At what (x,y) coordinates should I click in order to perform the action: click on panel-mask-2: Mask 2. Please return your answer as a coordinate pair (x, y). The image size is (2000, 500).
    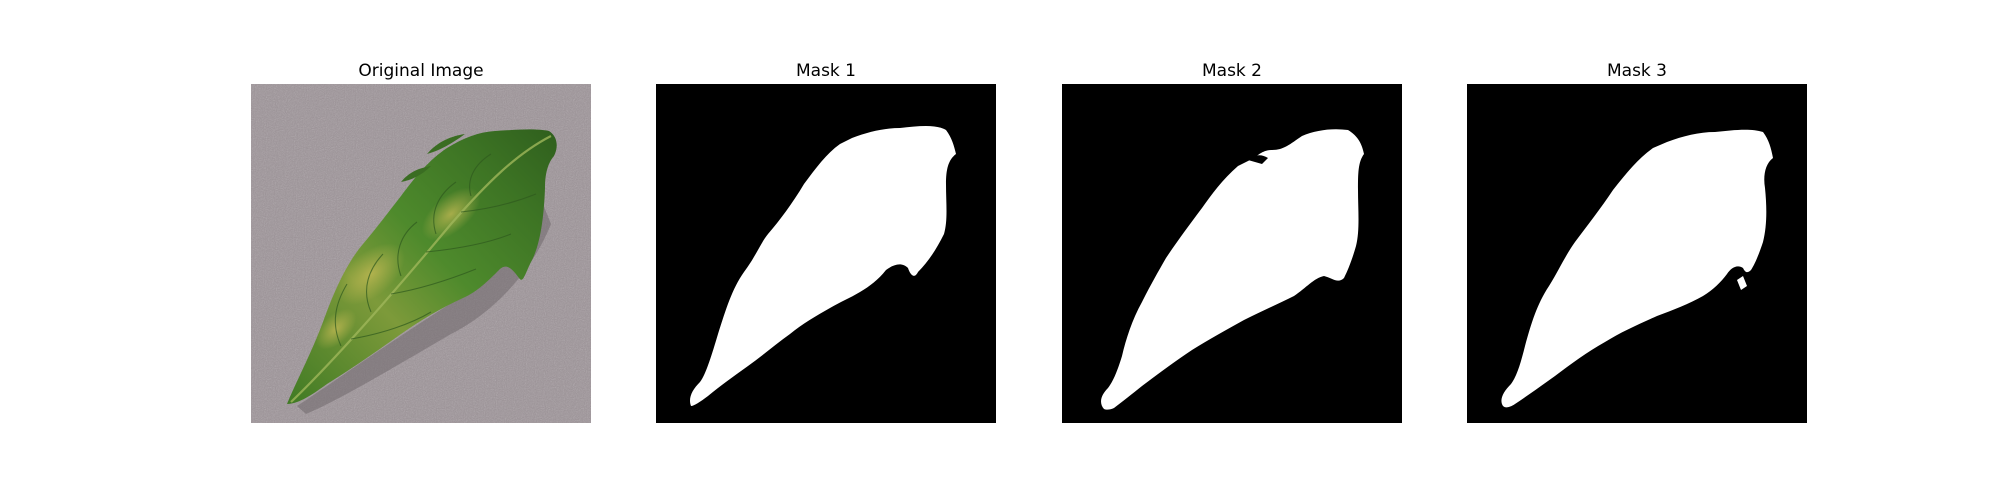
    Looking at the image, I should click on (1232, 241).